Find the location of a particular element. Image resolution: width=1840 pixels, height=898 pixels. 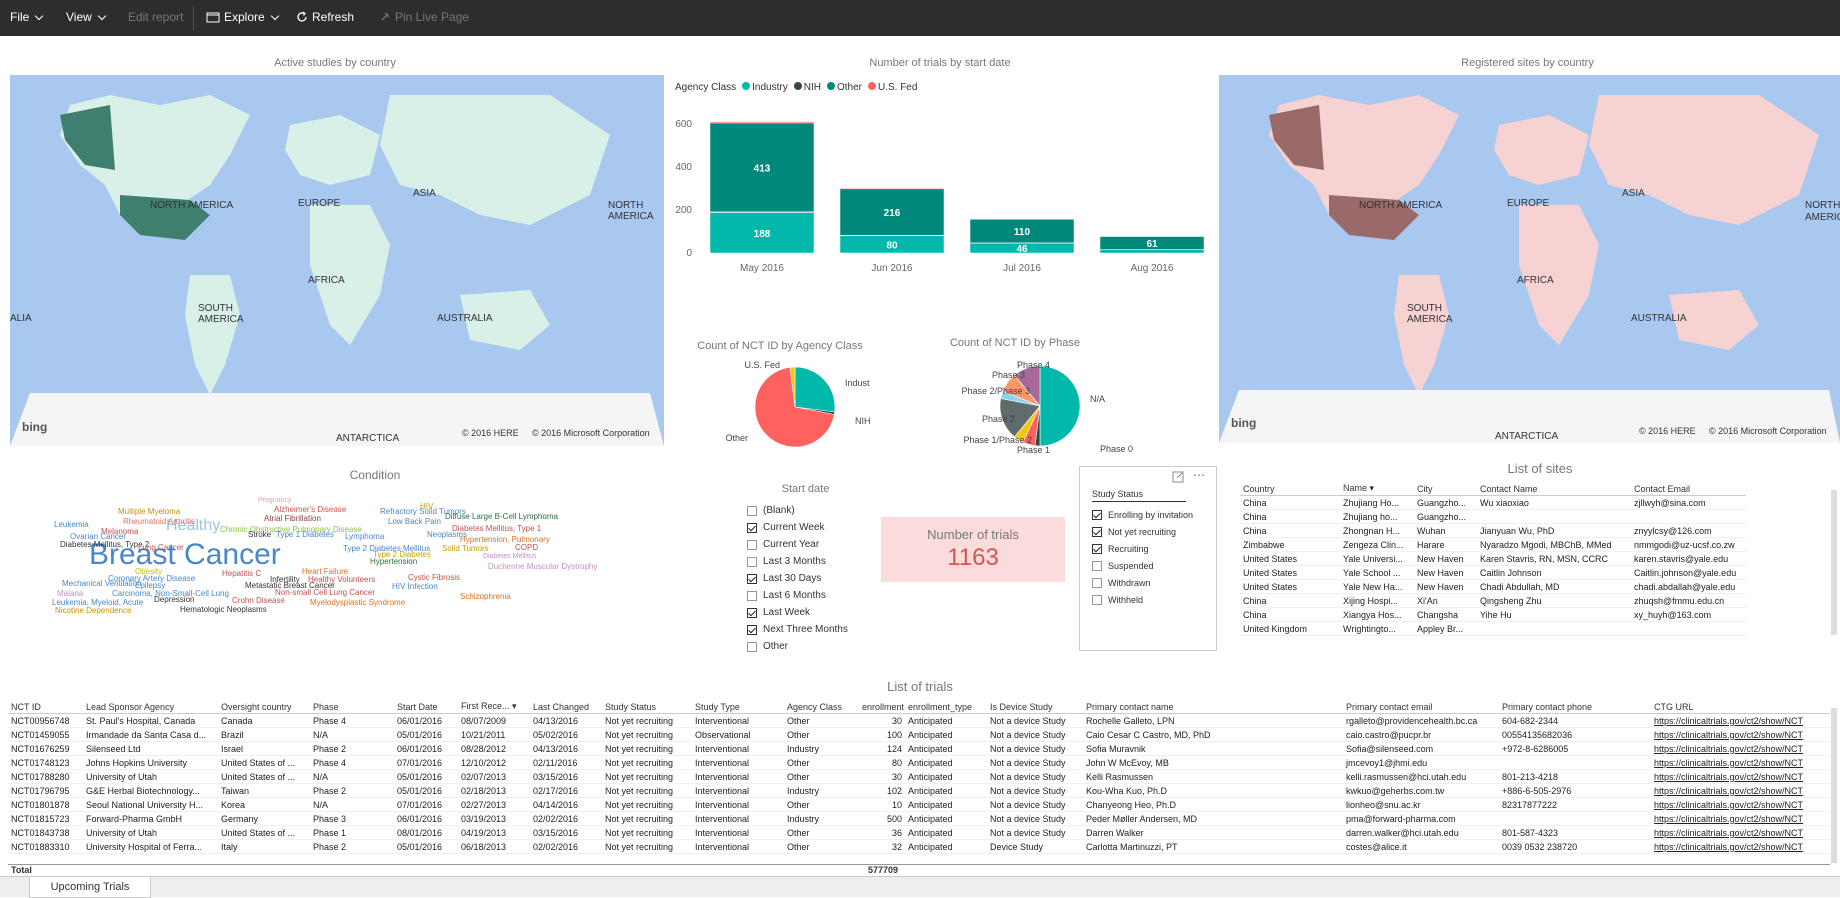

condition-word: Nicotine Dependence is located at coordinates (93, 610).